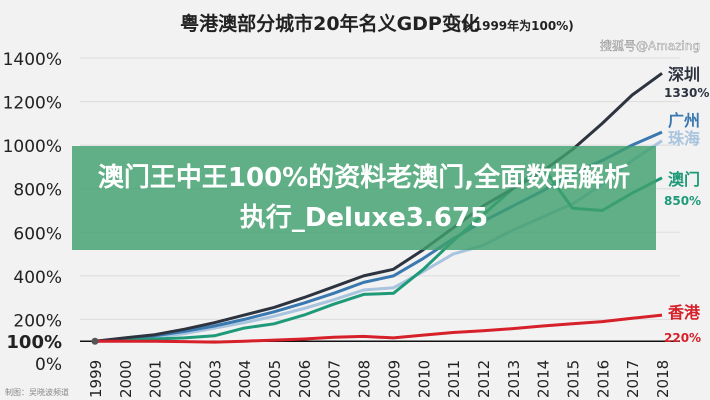 Image resolution: width=710 pixels, height=400 pixels. Describe the element at coordinates (32, 147) in the screenshot. I see `y-tick-label: 1000%` at that location.